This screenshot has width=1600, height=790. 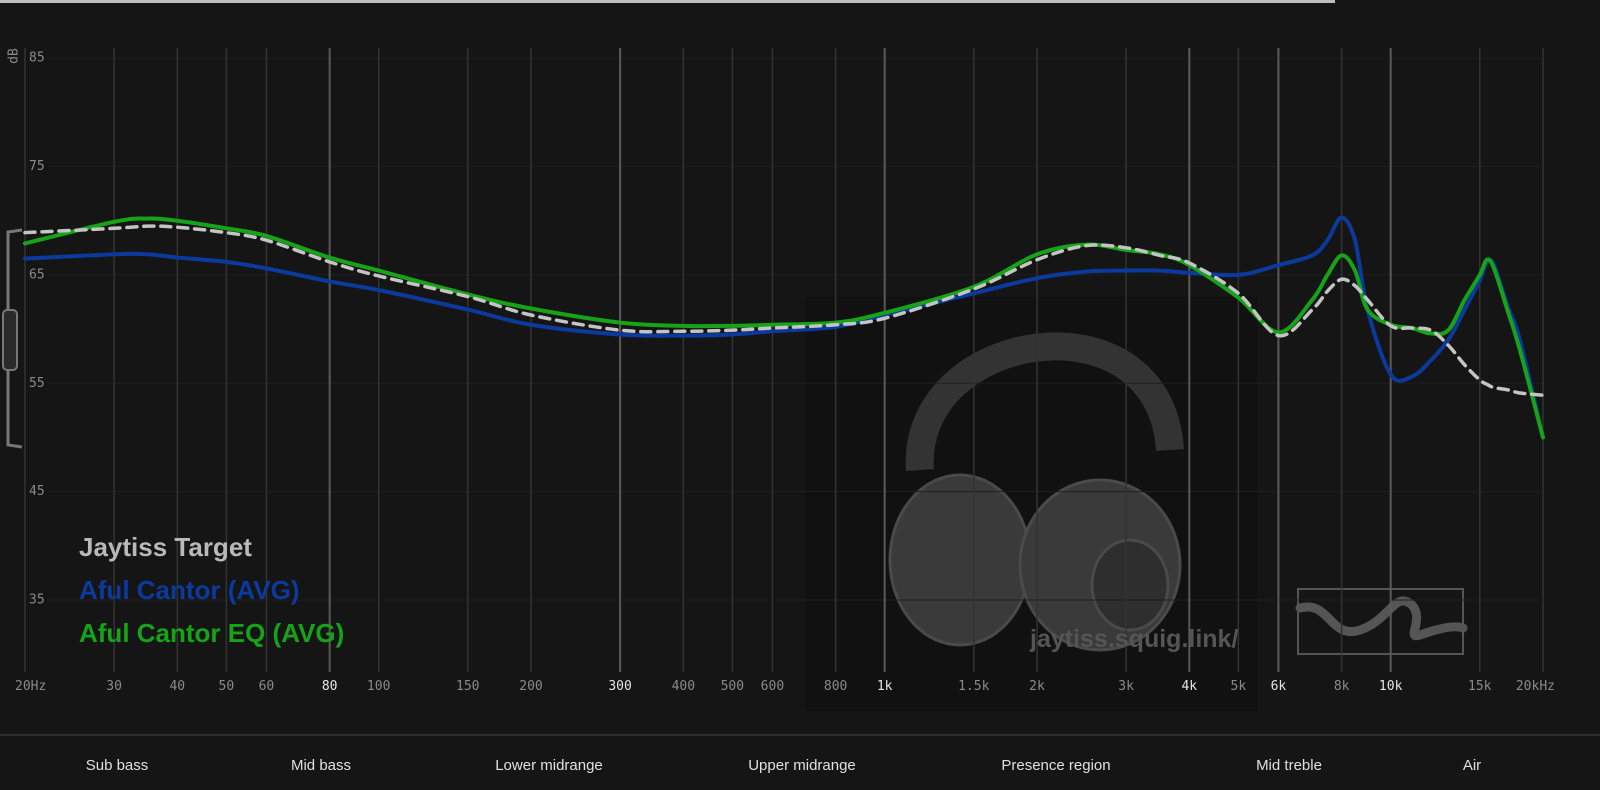 What do you see at coordinates (1126, 686) in the screenshot?
I see `x-tick-label: 3k` at bounding box center [1126, 686].